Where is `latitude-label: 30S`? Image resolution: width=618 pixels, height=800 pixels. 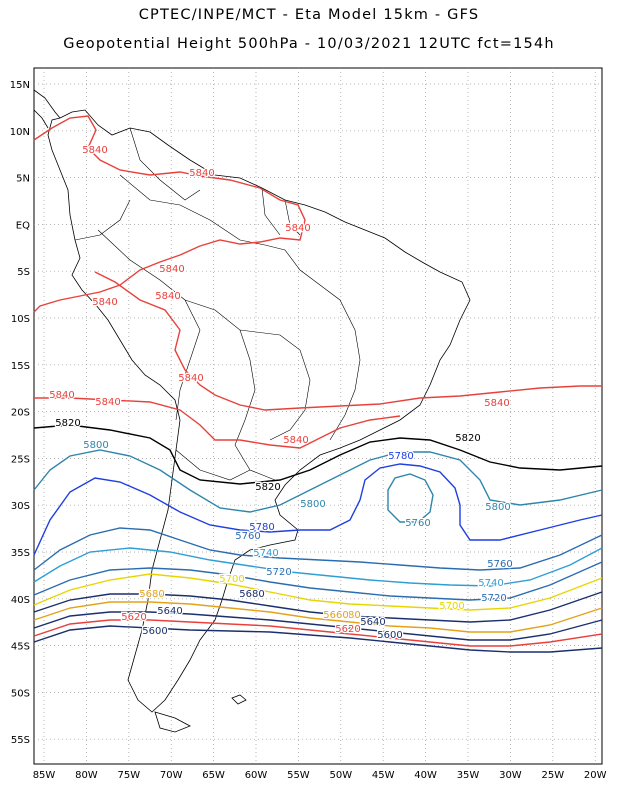
latitude-label: 30S is located at coordinates (20, 506).